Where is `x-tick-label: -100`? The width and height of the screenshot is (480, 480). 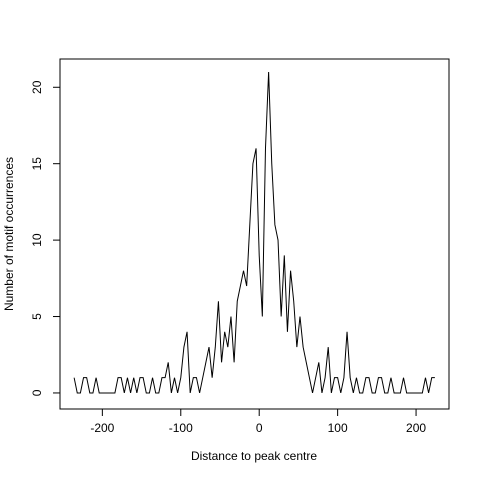
x-tick-label: -100 is located at coordinates (181, 428).